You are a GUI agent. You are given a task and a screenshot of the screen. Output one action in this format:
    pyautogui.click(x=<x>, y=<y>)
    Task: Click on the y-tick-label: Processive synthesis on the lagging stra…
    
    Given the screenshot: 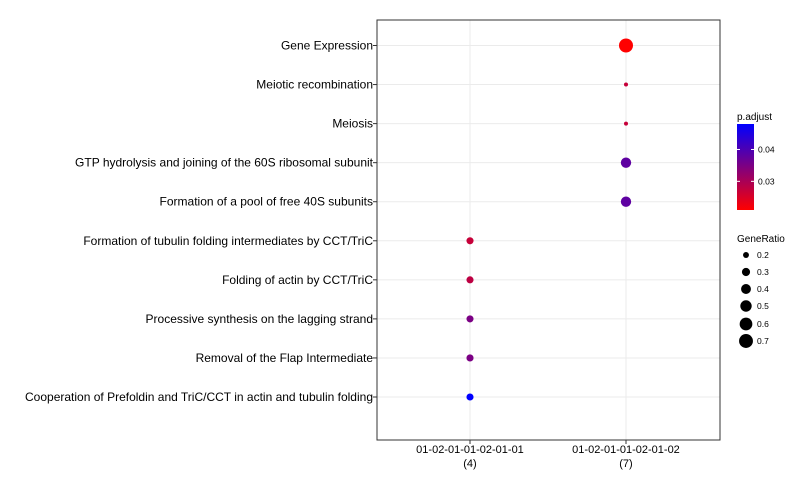 What is the action you would take?
    pyautogui.click(x=259, y=319)
    